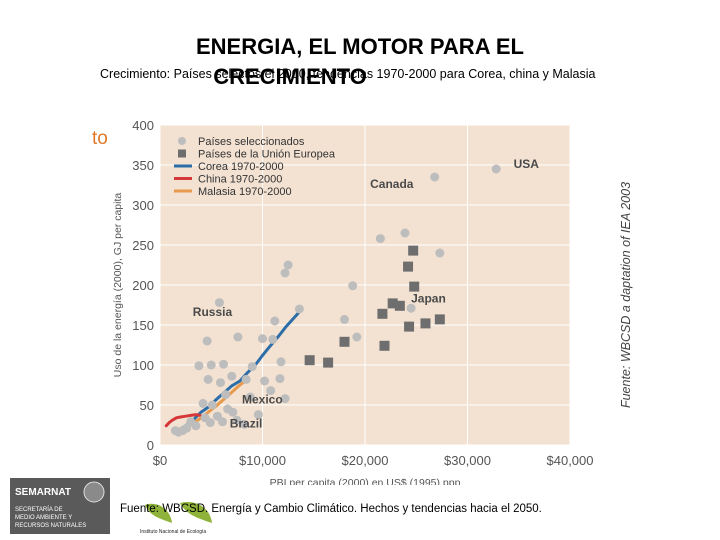 The width and height of the screenshot is (720, 540). I want to click on y-tick-label: 250, so click(143, 245).